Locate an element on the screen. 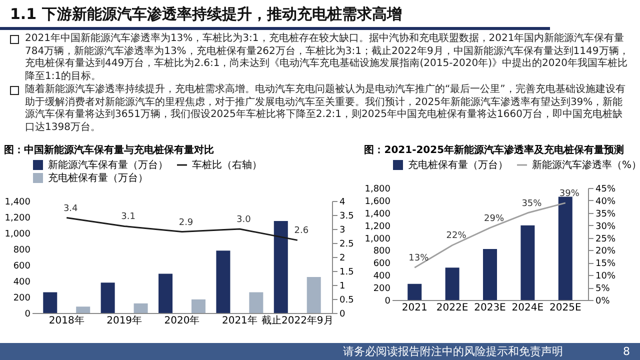  y2-tick-label: 5% is located at coordinates (603, 289).